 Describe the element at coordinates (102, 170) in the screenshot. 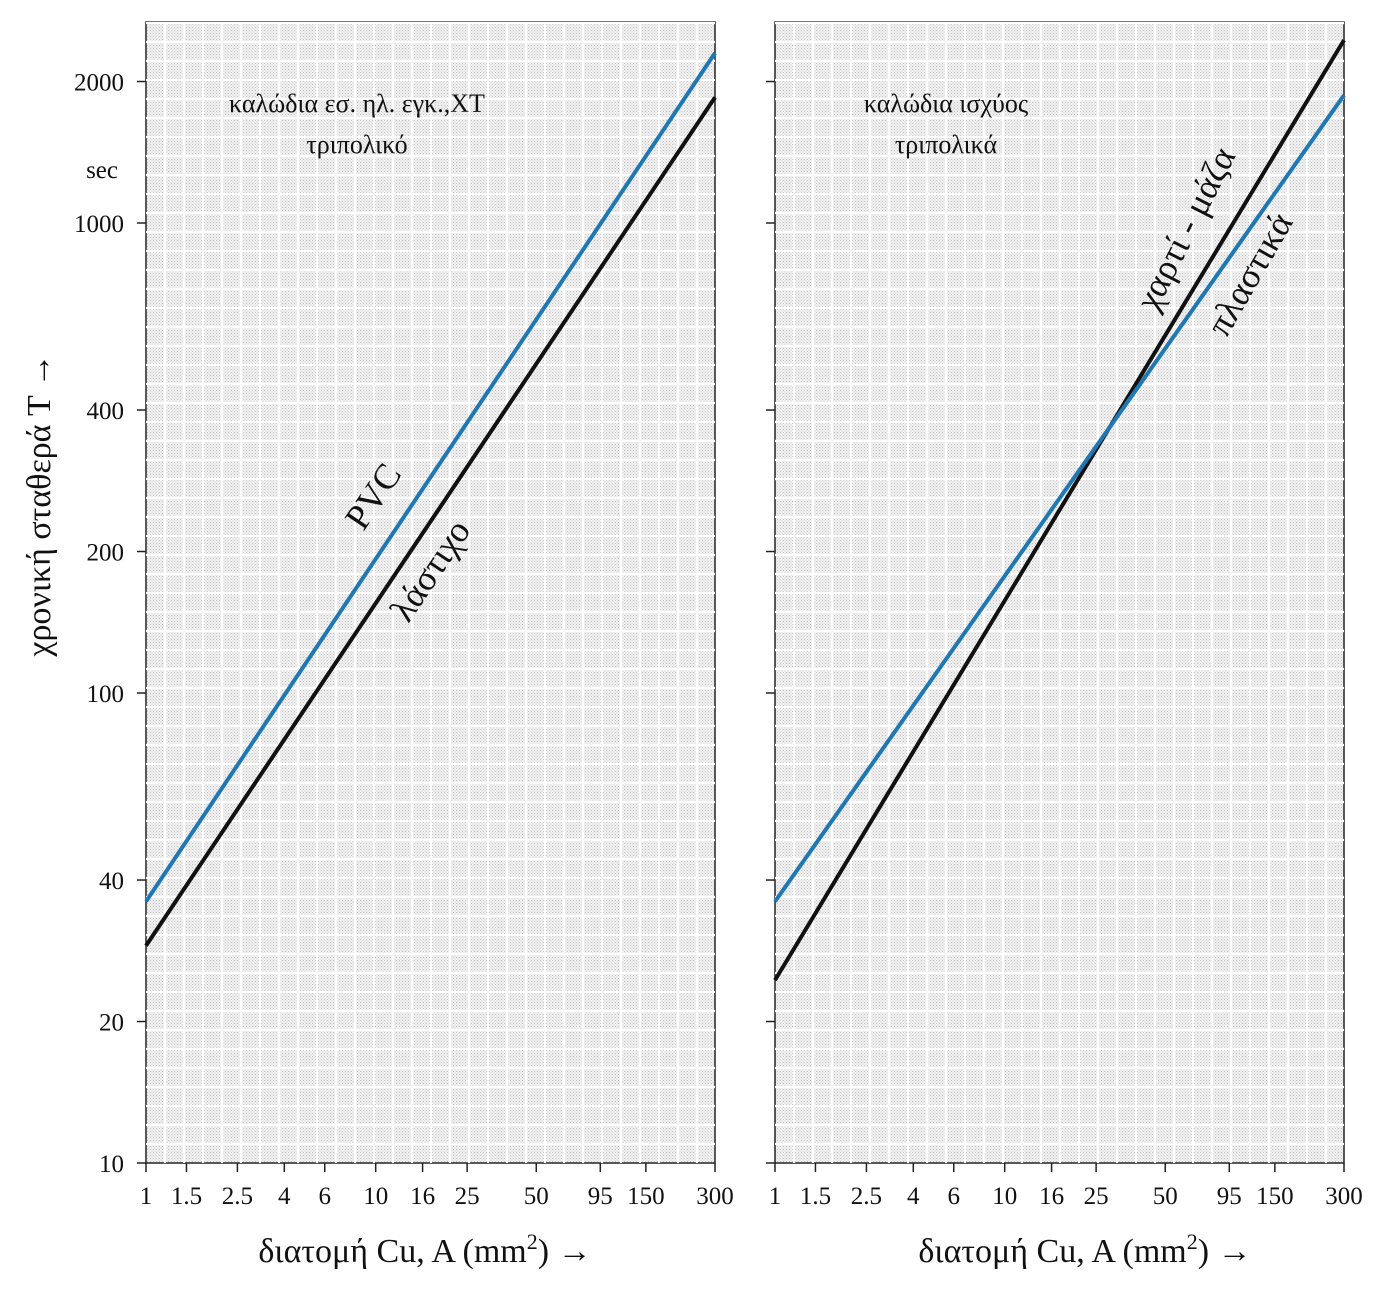

I see `y-unit-label: sec` at that location.